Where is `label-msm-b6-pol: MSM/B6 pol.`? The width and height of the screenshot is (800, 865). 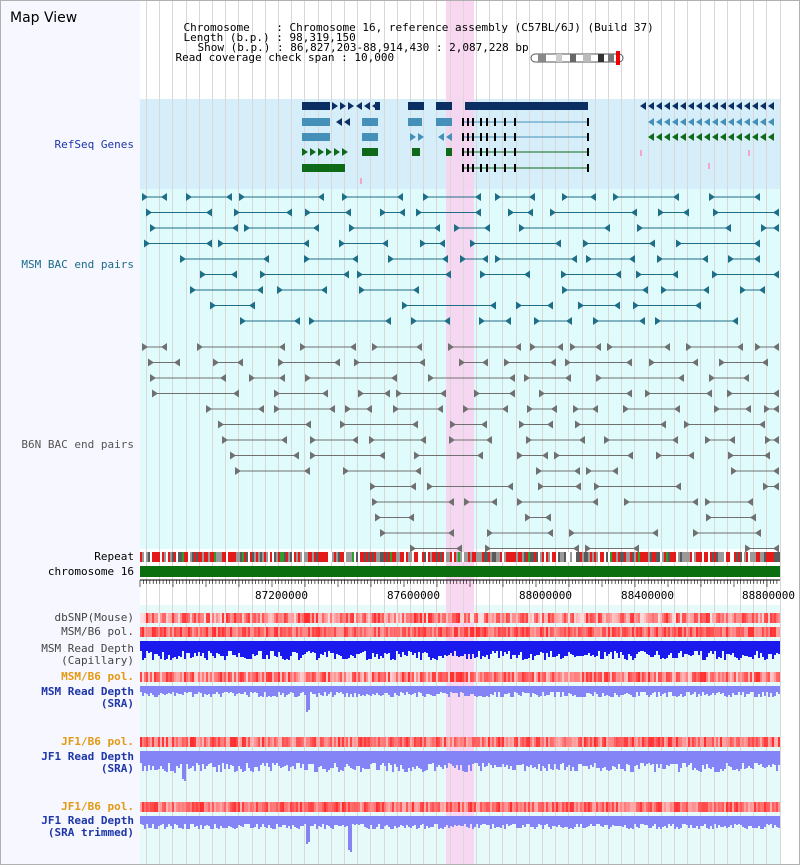 label-msm-b6-pol: MSM/B6 pol. is located at coordinates (97, 631).